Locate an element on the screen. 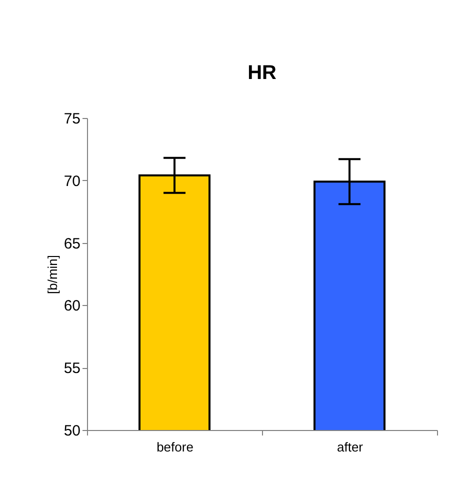 The width and height of the screenshot is (476, 482). y-tick-label: 60 is located at coordinates (72, 306).